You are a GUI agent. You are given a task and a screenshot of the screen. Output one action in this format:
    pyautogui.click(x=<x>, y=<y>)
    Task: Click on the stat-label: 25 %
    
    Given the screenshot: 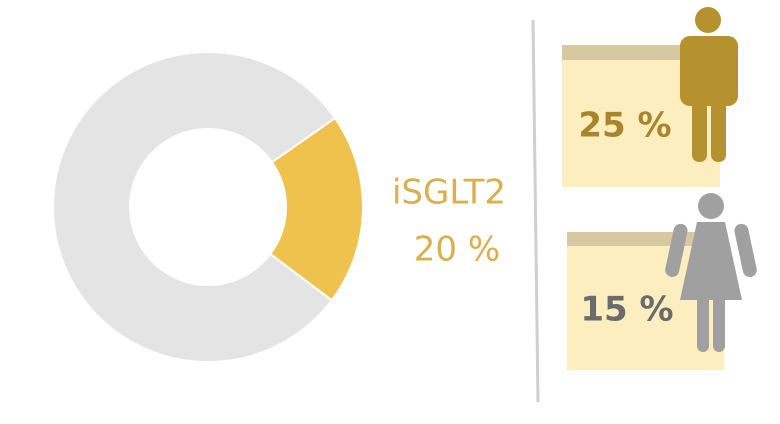 What is the action you would take?
    pyautogui.click(x=624, y=126)
    